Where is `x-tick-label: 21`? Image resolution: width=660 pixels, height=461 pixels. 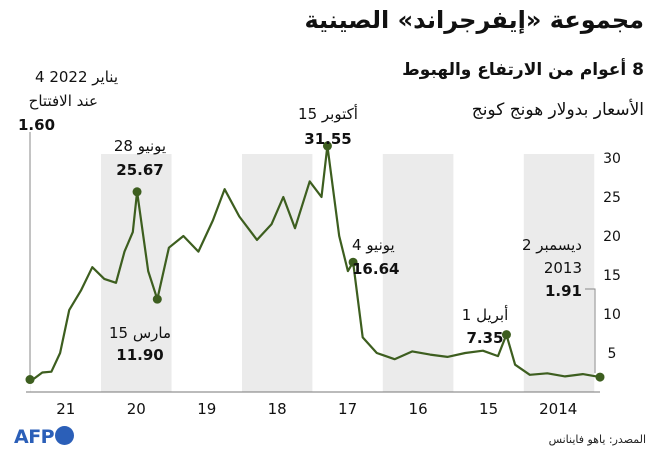
x-tick-label: 21 is located at coordinates (65, 409).